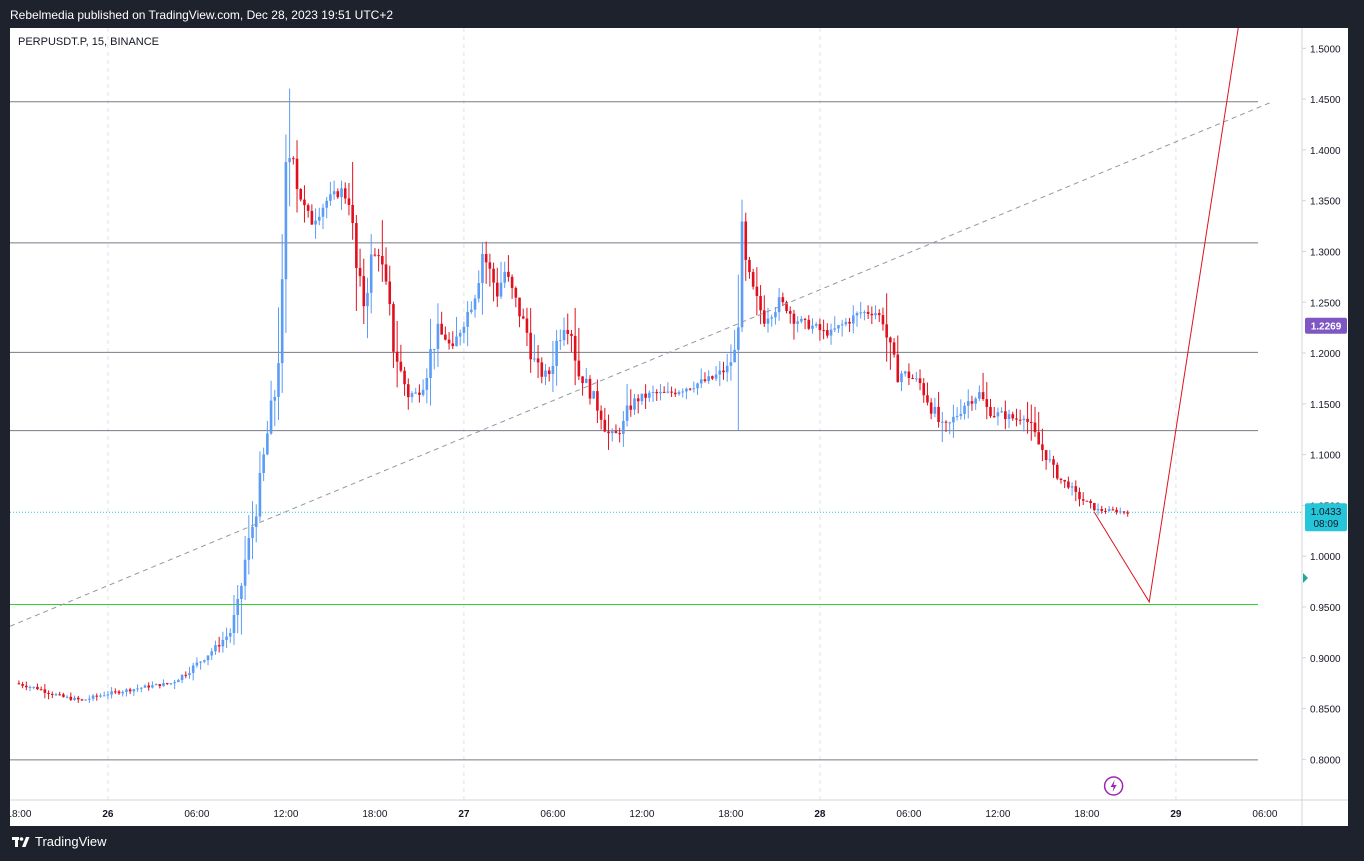  I want to click on price-axis-bg, so click(1325, 414).